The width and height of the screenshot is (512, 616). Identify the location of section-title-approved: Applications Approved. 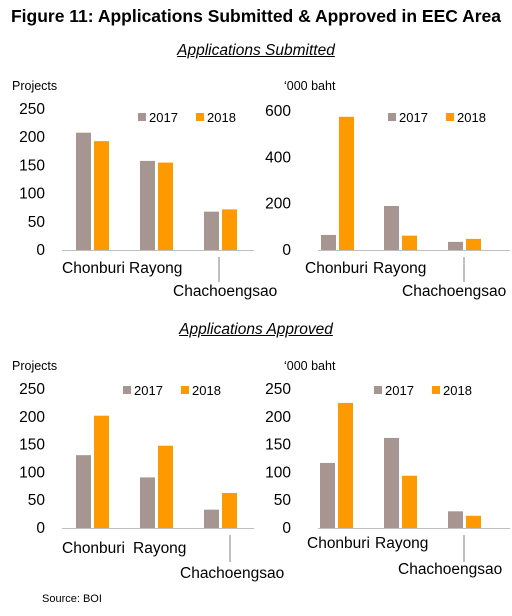
(256, 329).